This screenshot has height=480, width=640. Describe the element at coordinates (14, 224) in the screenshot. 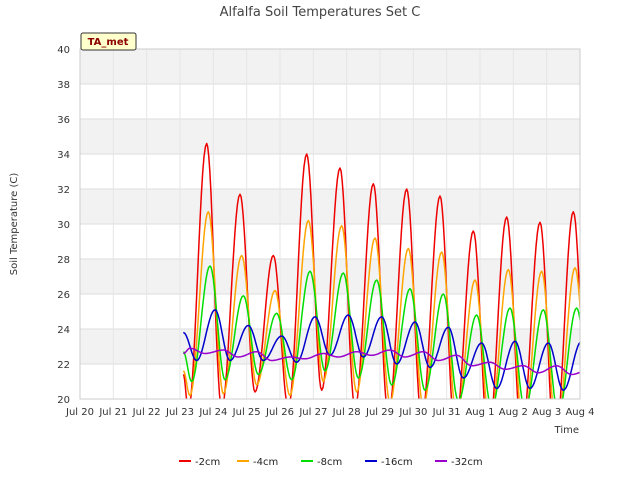

I see `y-axis-label: Soil Temperature (C)` at that location.